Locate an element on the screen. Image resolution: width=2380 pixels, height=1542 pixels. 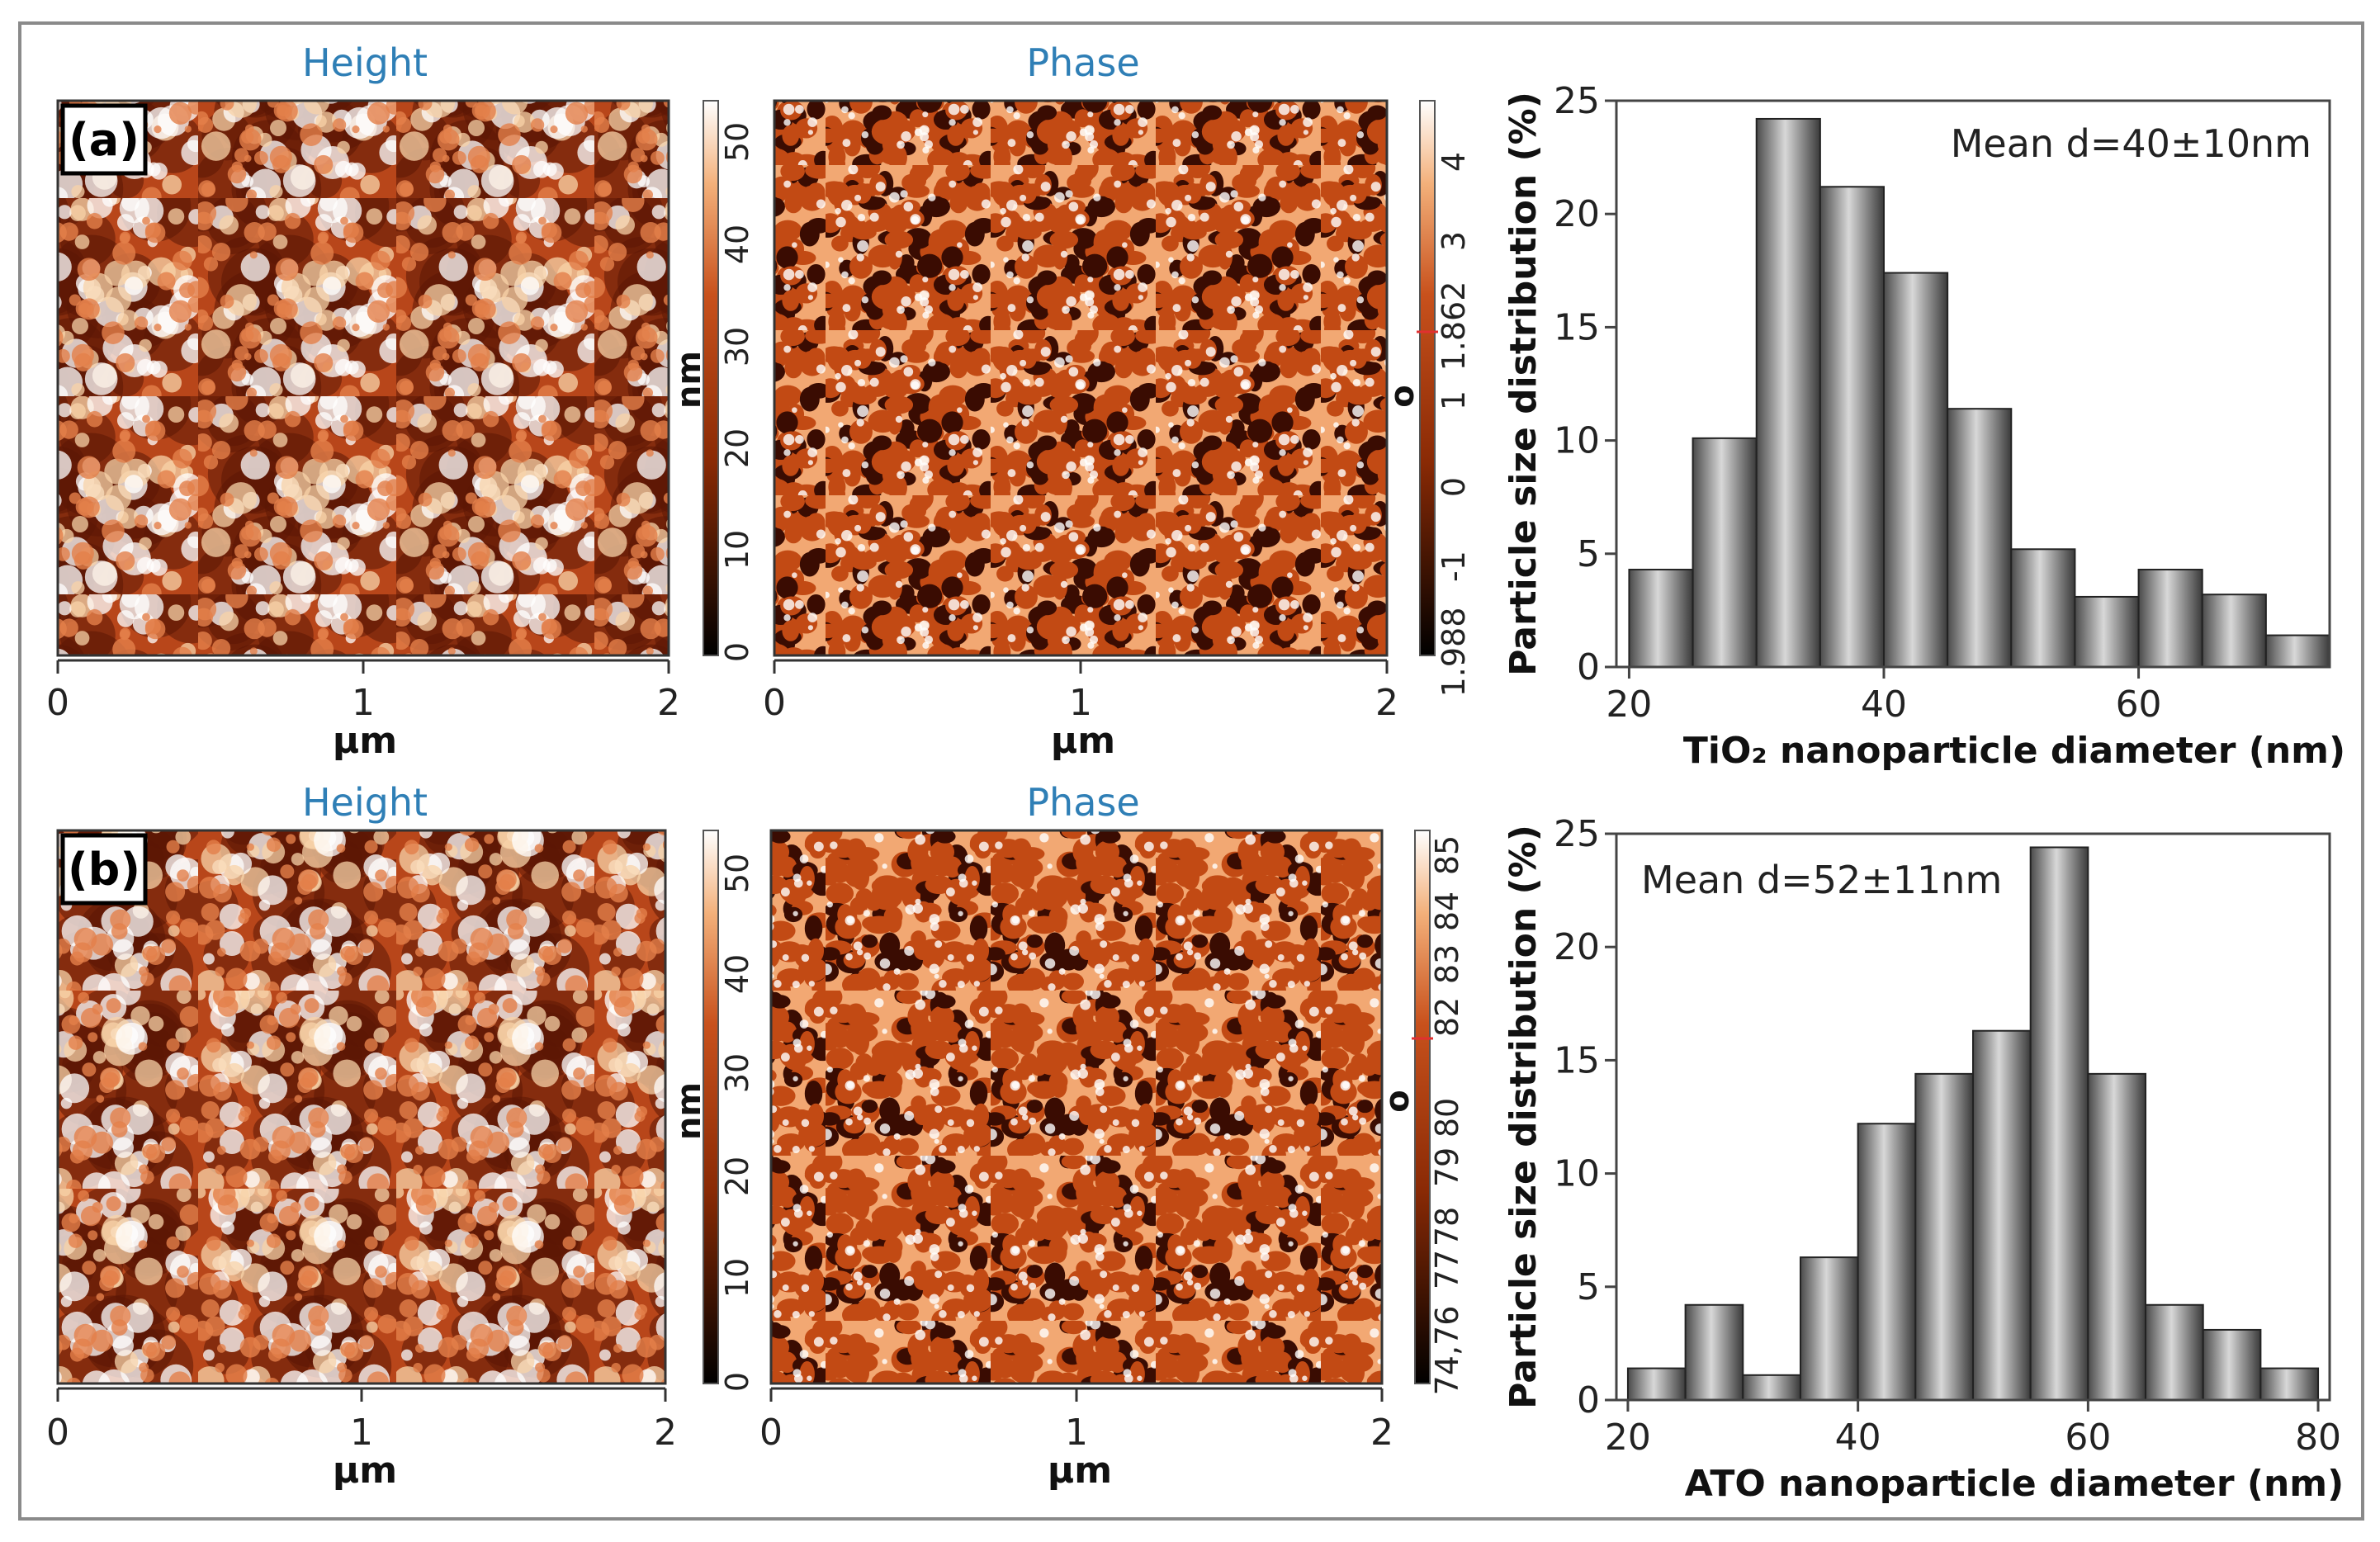
panel-label-a: (a) is located at coordinates (104, 140).